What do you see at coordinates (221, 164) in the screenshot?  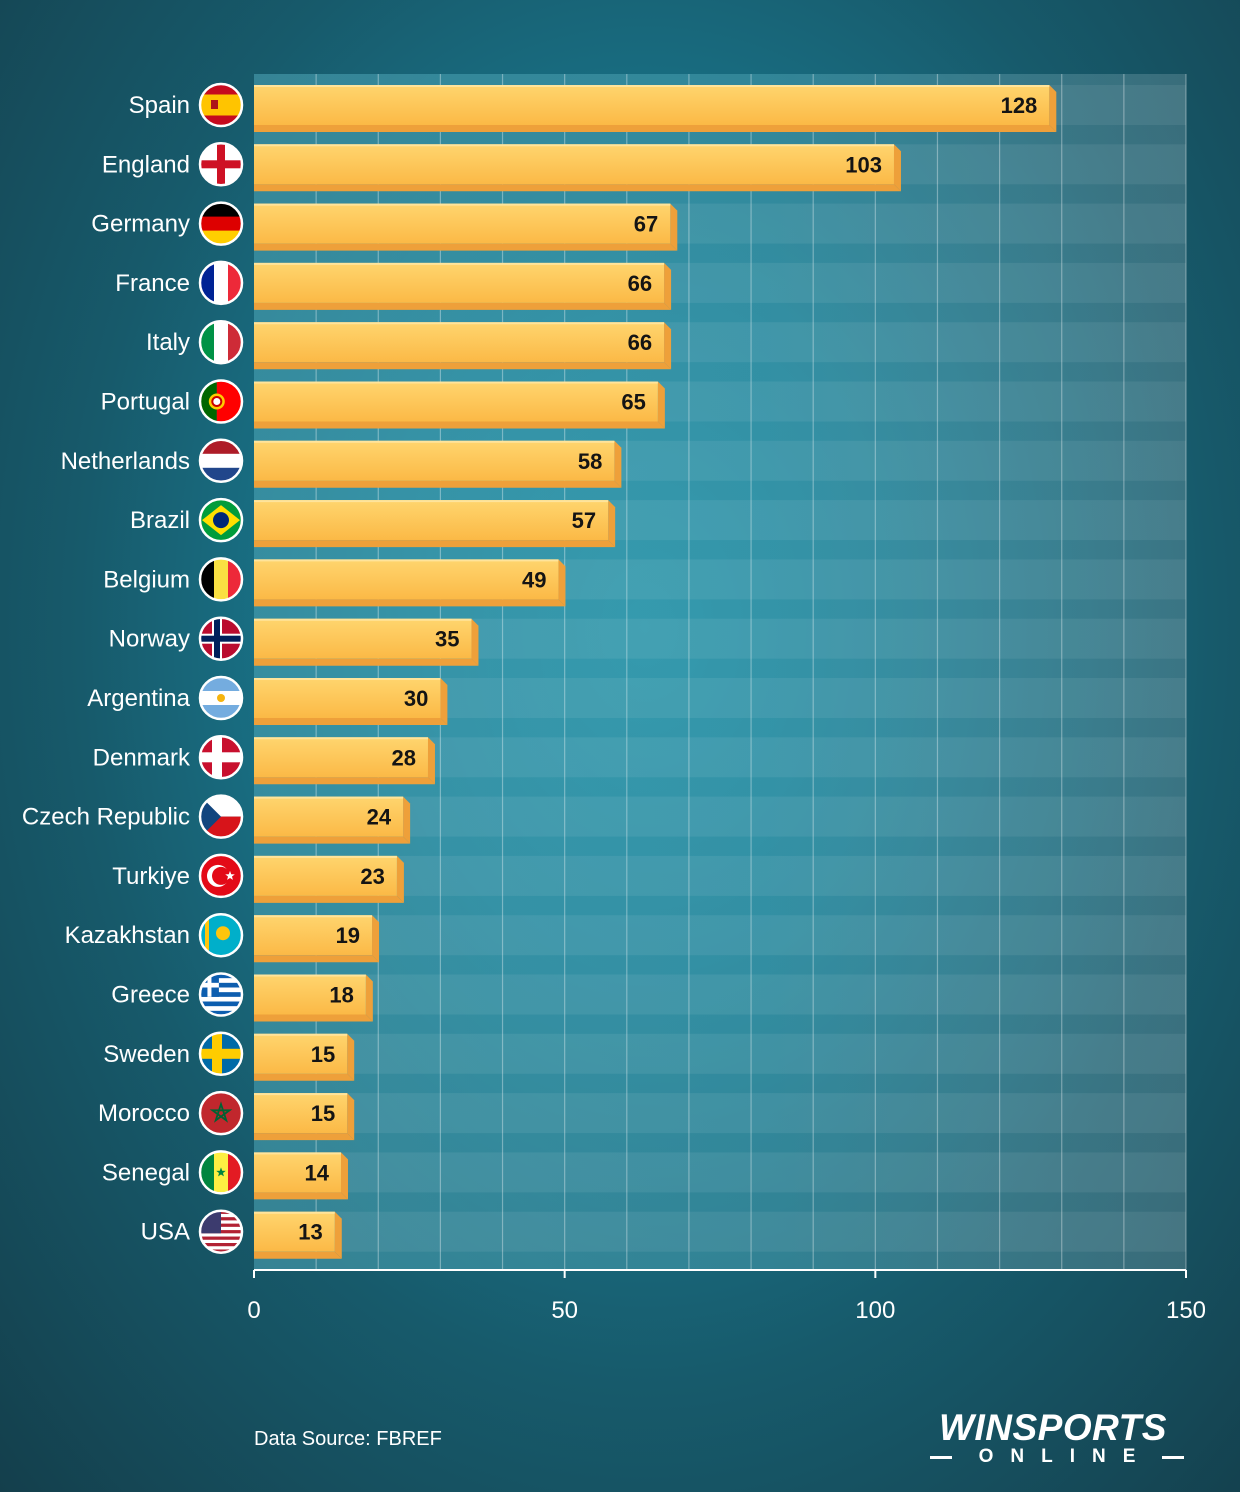 I see `england-flag-icon` at bounding box center [221, 164].